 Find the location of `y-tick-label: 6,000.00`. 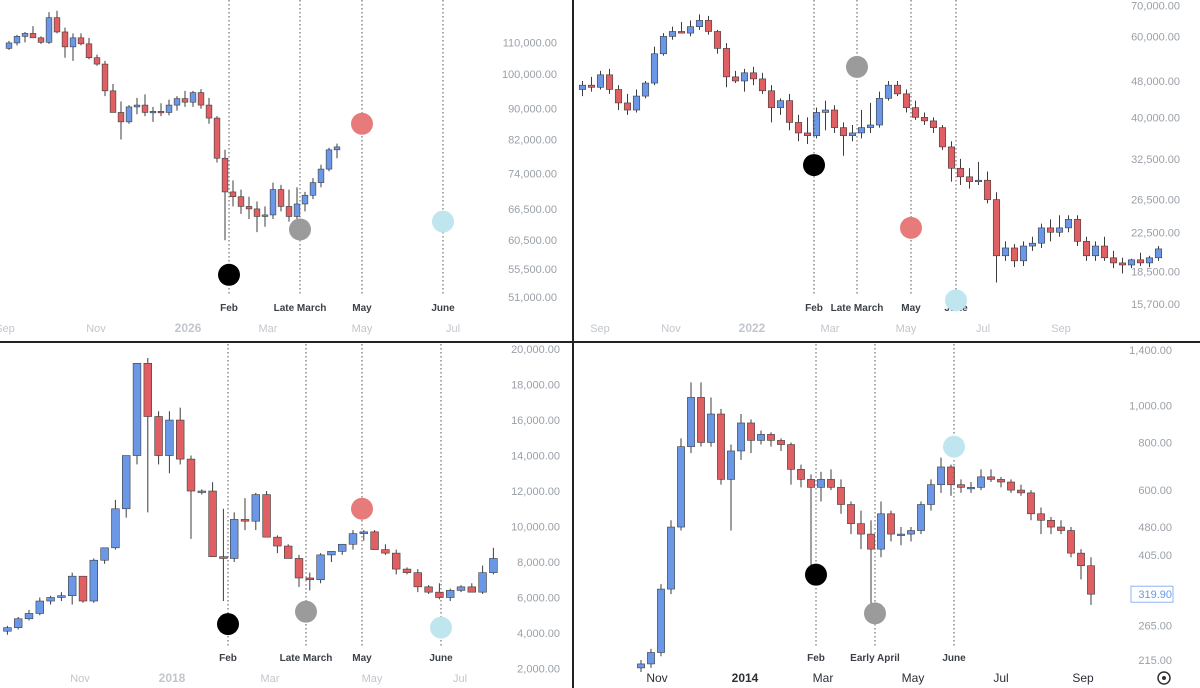

y-tick-label: 6,000.00 is located at coordinates (538, 598).